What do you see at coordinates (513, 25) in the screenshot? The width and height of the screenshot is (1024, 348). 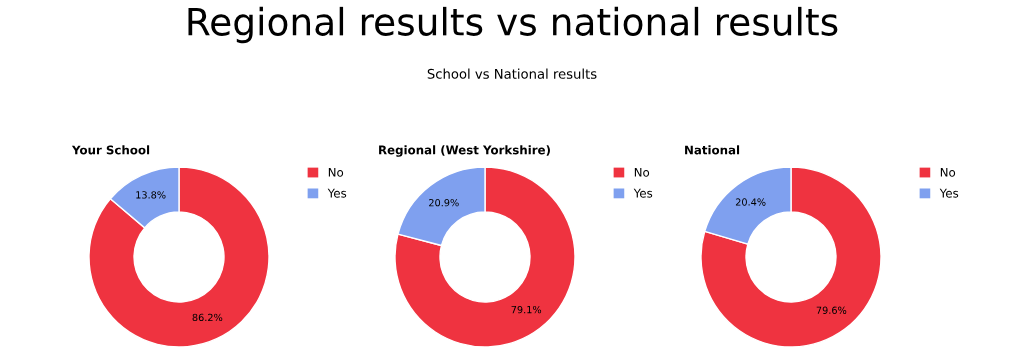 I see `text: Regional results vs national results` at bounding box center [513, 25].